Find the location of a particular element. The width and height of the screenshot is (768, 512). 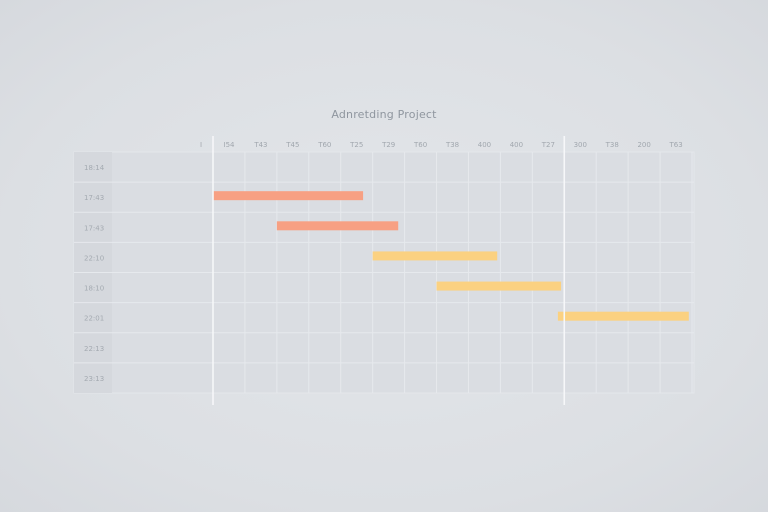

row-label: 22:10 is located at coordinates (94, 258).